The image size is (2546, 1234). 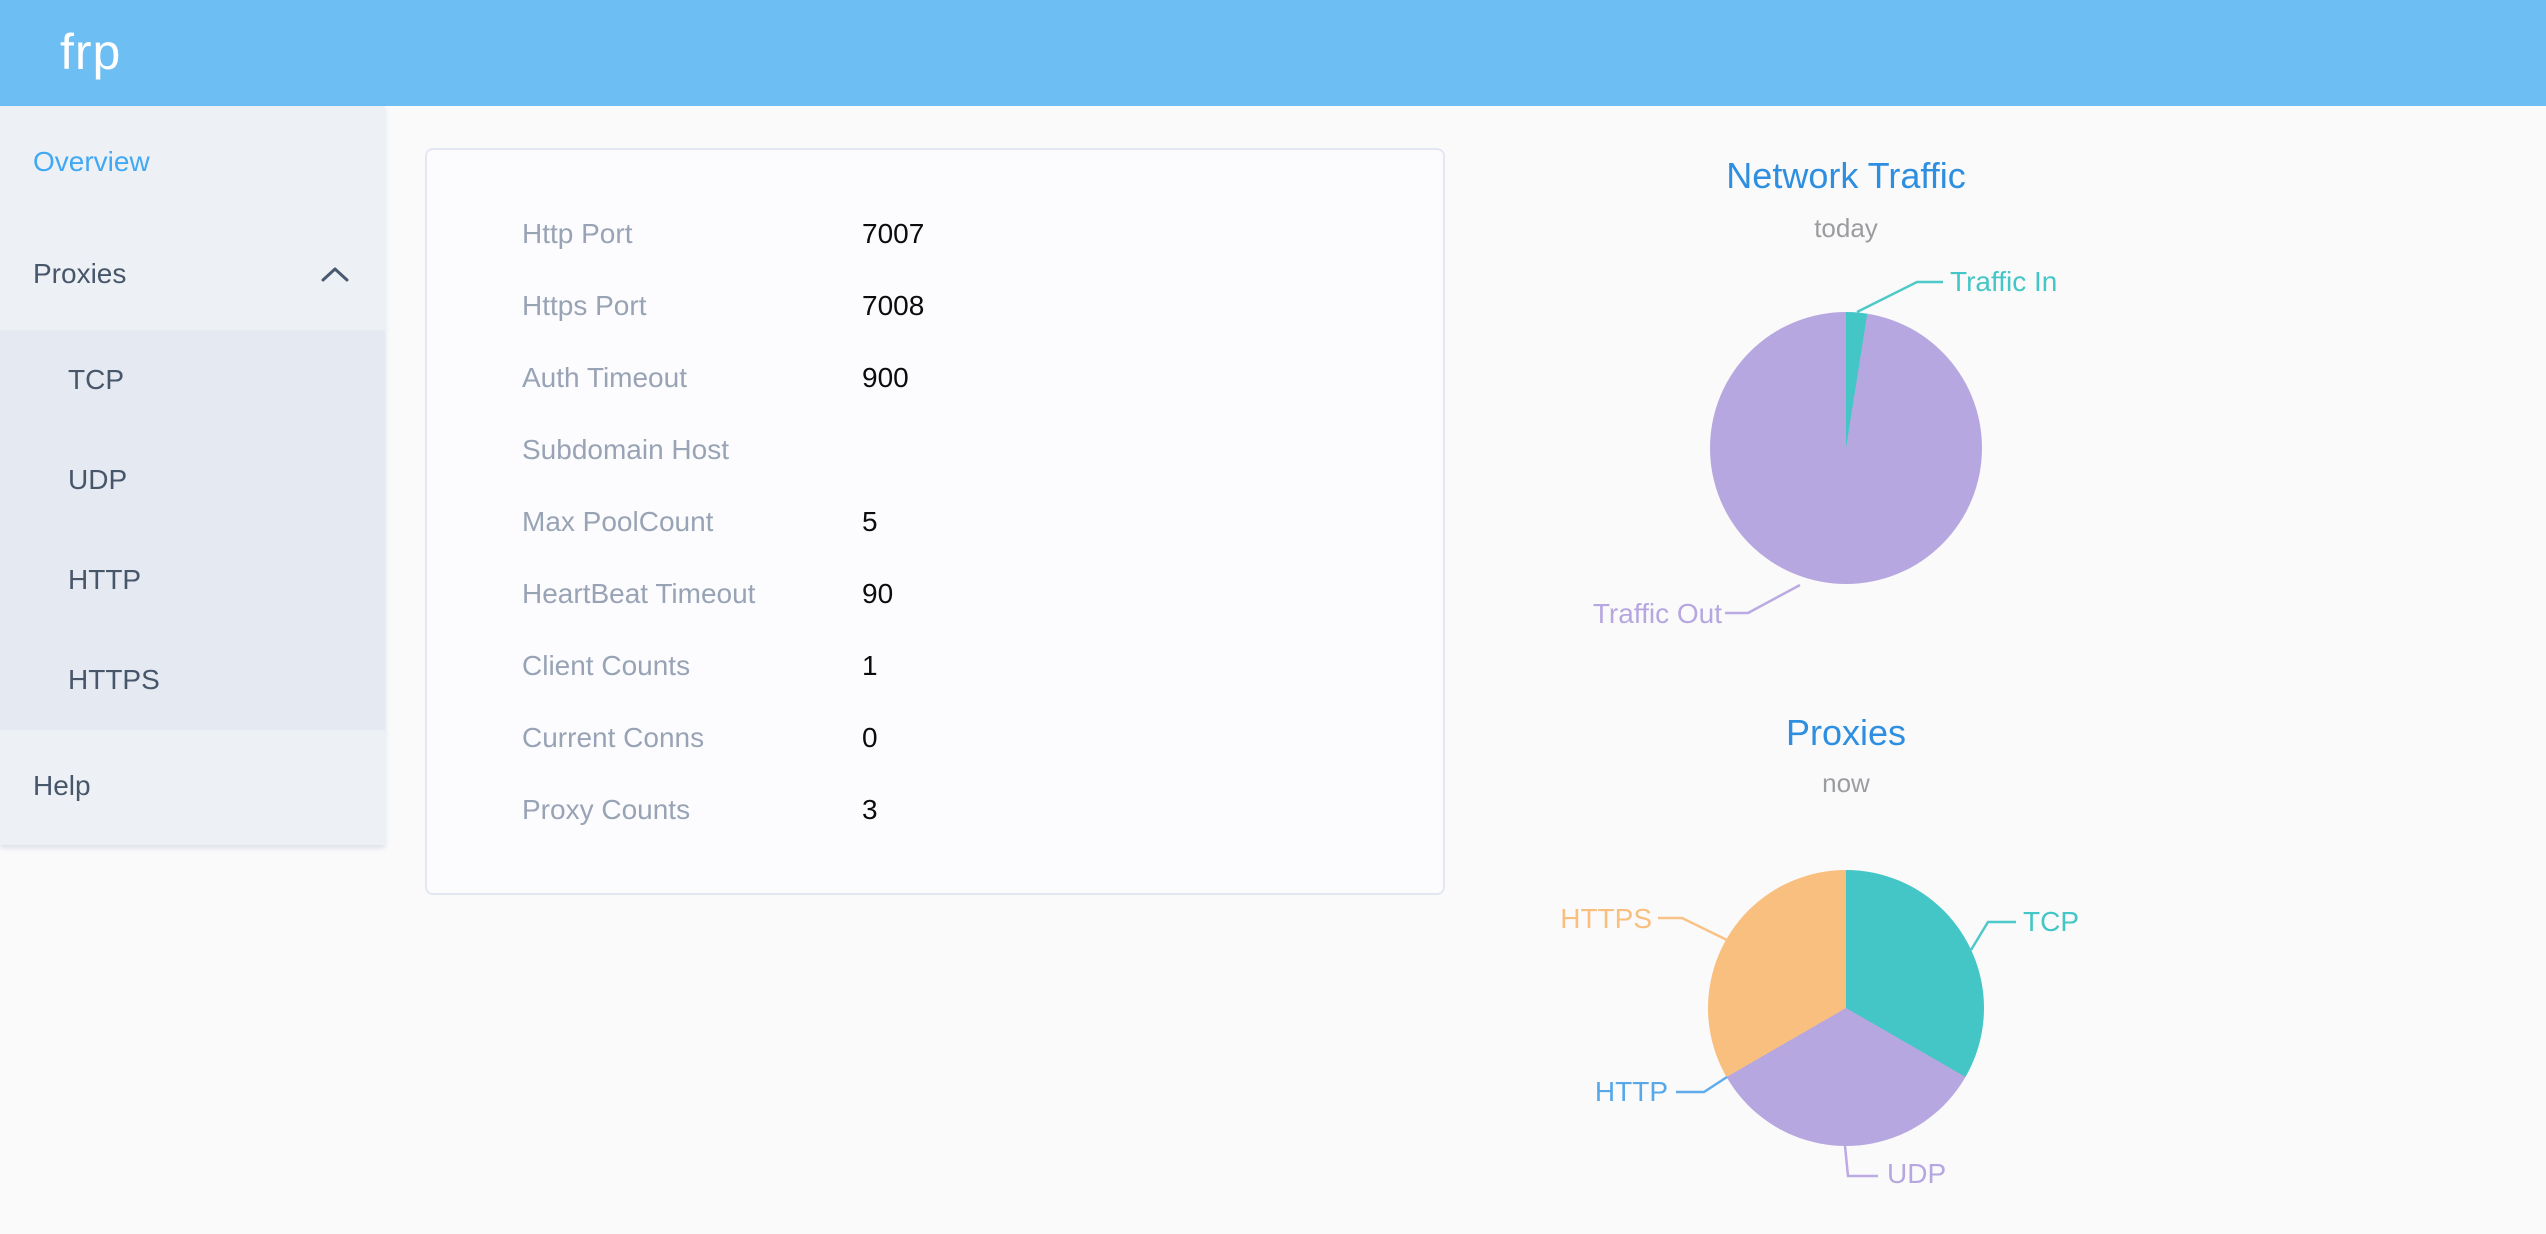 What do you see at coordinates (1657, 613) in the screenshot?
I see `pie-label-traffic-out: Traffic Out` at bounding box center [1657, 613].